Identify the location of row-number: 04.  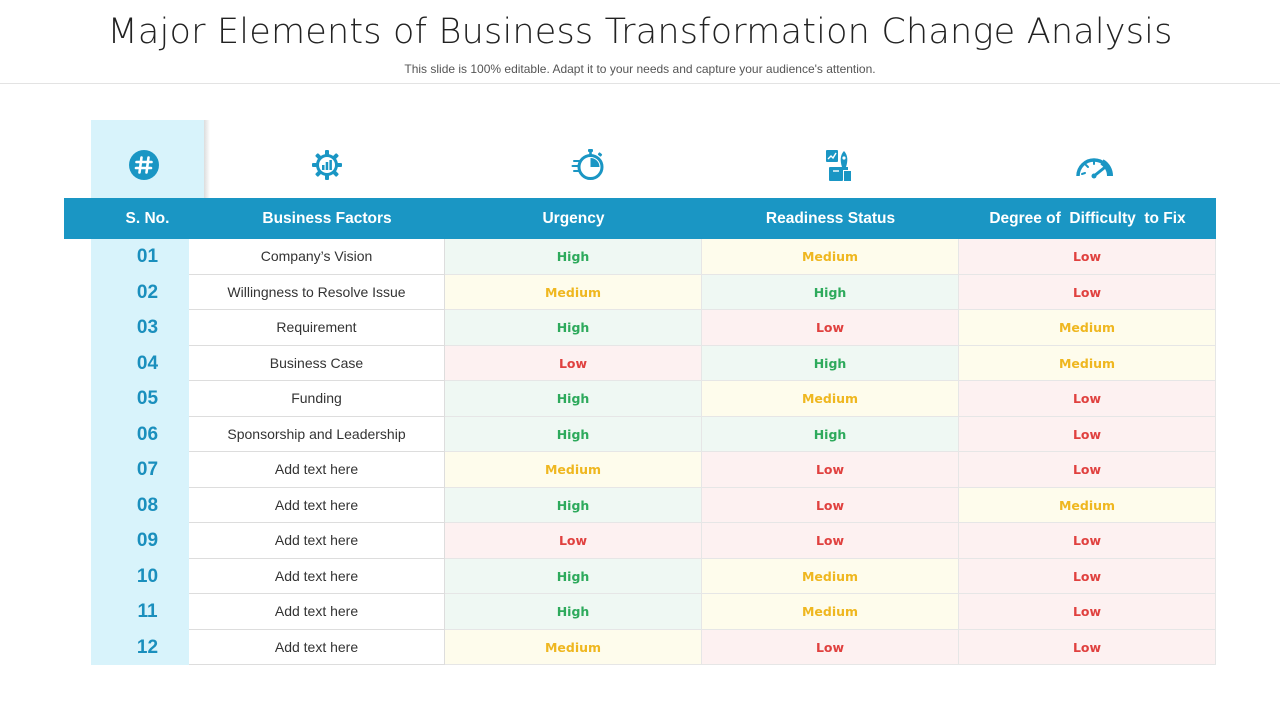
(147, 363).